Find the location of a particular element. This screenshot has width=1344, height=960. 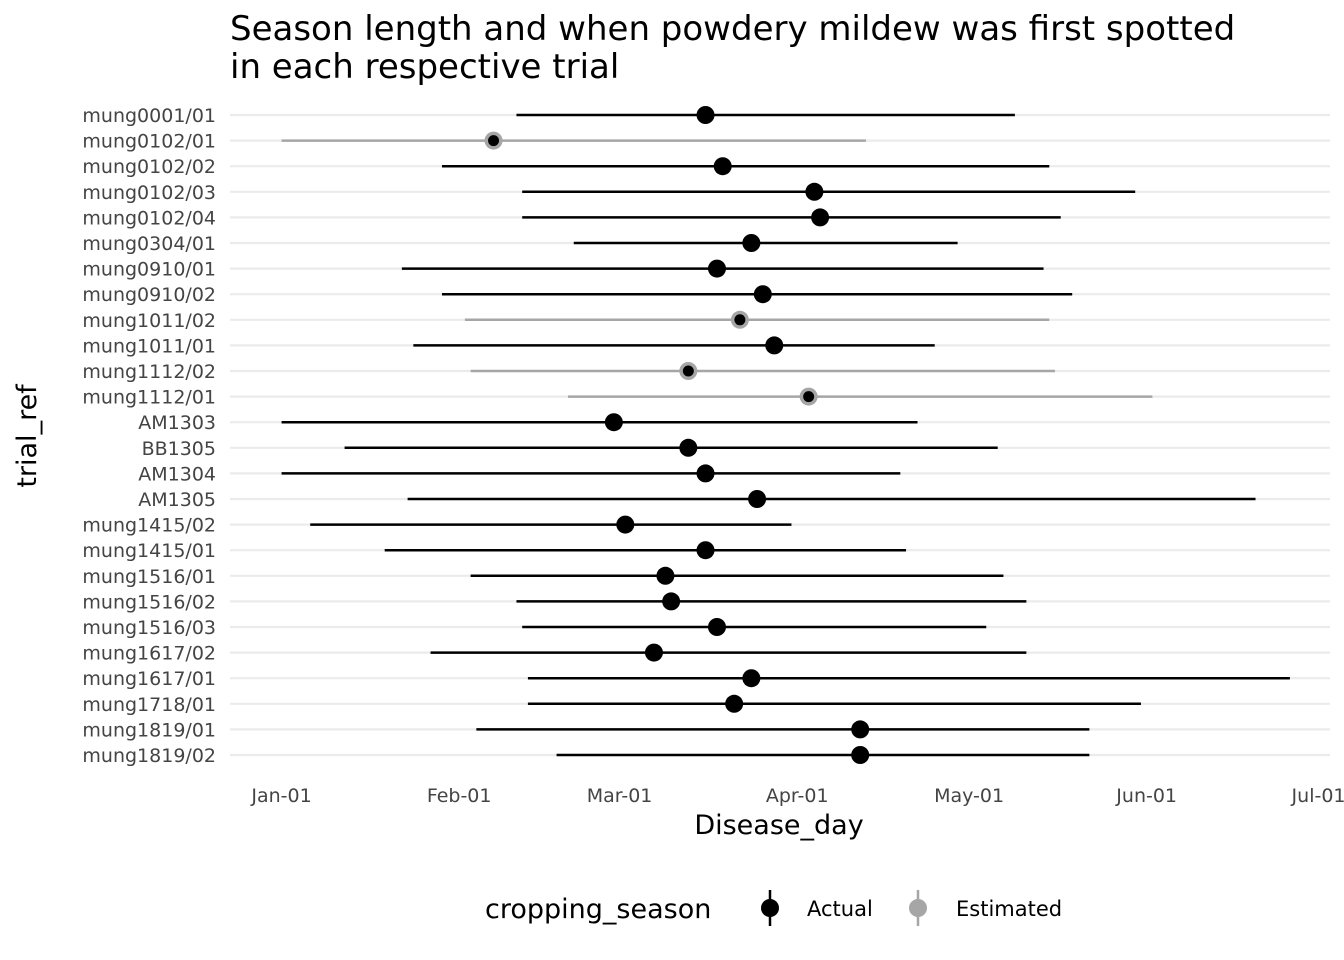

legend-title: cropping_season is located at coordinates (598, 909).